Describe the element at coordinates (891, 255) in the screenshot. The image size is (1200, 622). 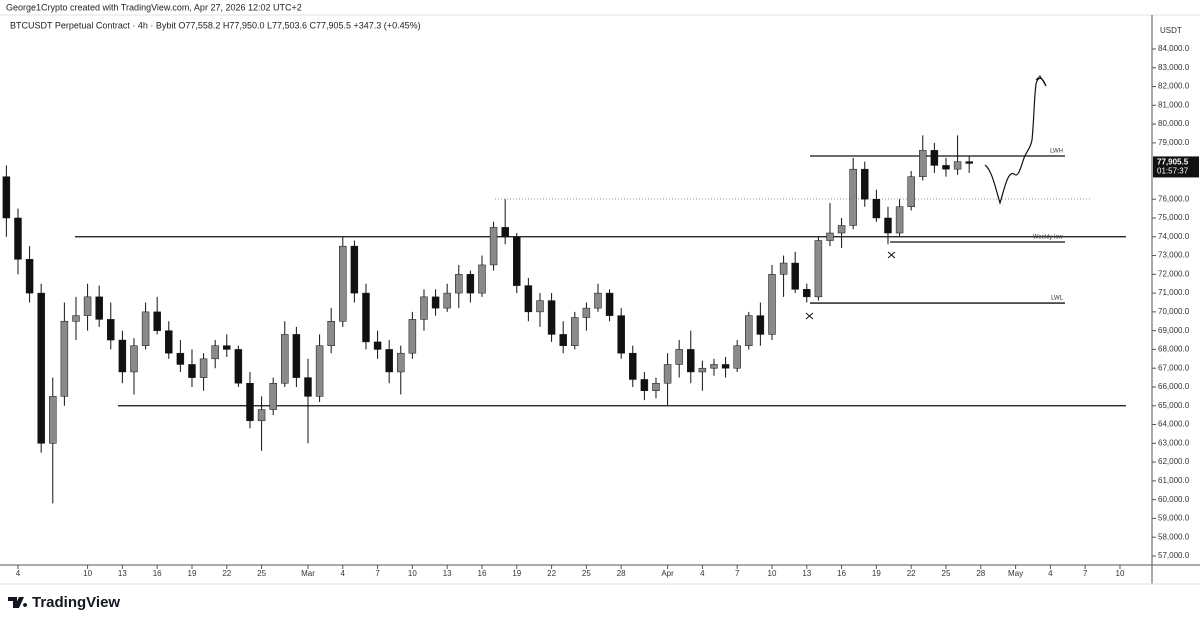
I see `cross-marker` at that location.